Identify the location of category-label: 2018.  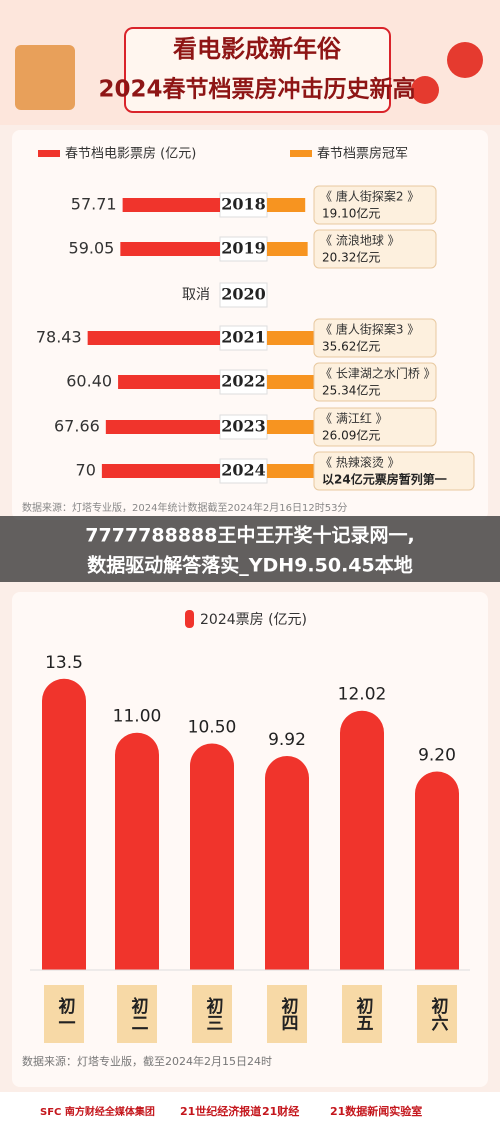
(243, 204).